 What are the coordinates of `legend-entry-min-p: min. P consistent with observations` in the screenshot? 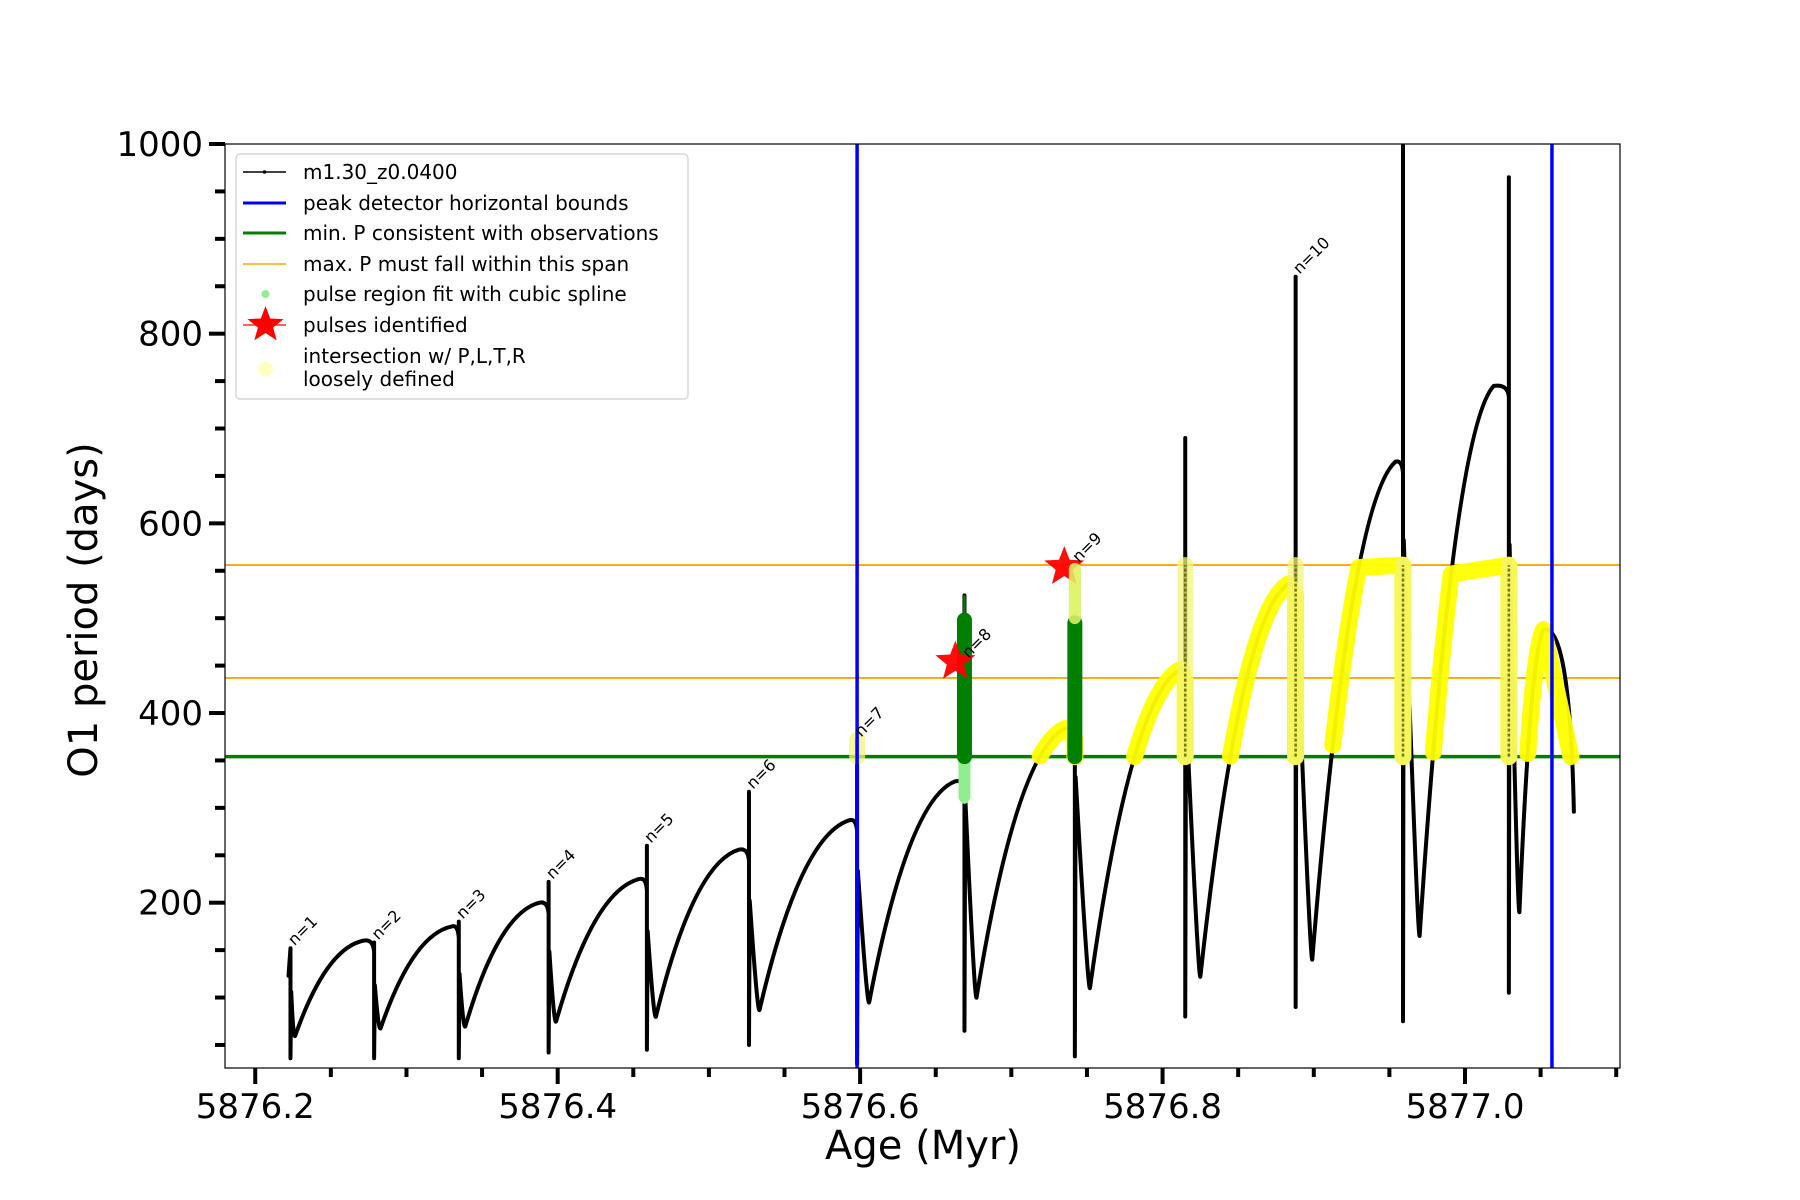 It's located at (451, 233).